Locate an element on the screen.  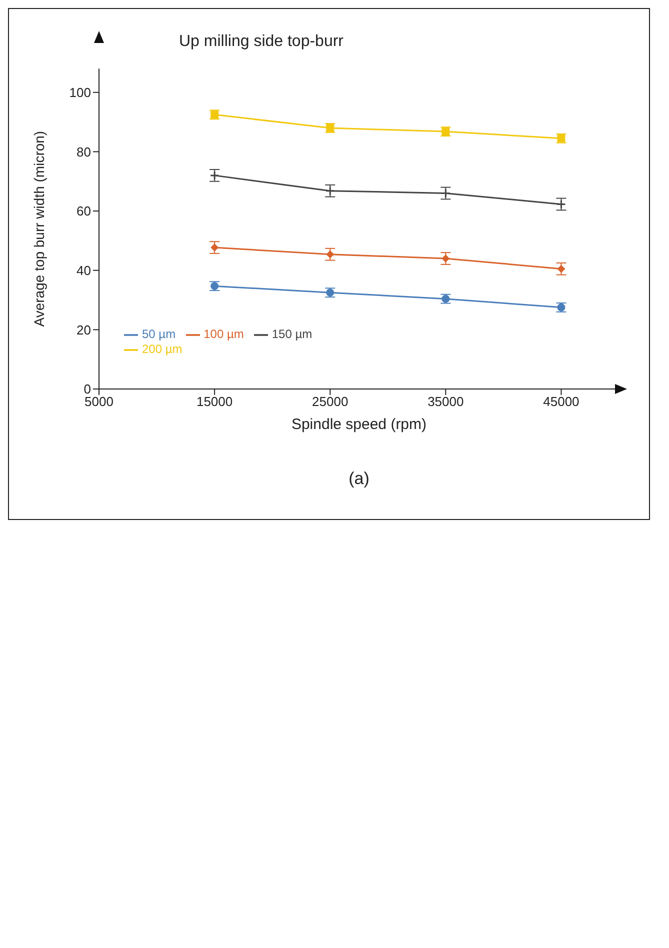
text: (a) is located at coordinates (359, 479).